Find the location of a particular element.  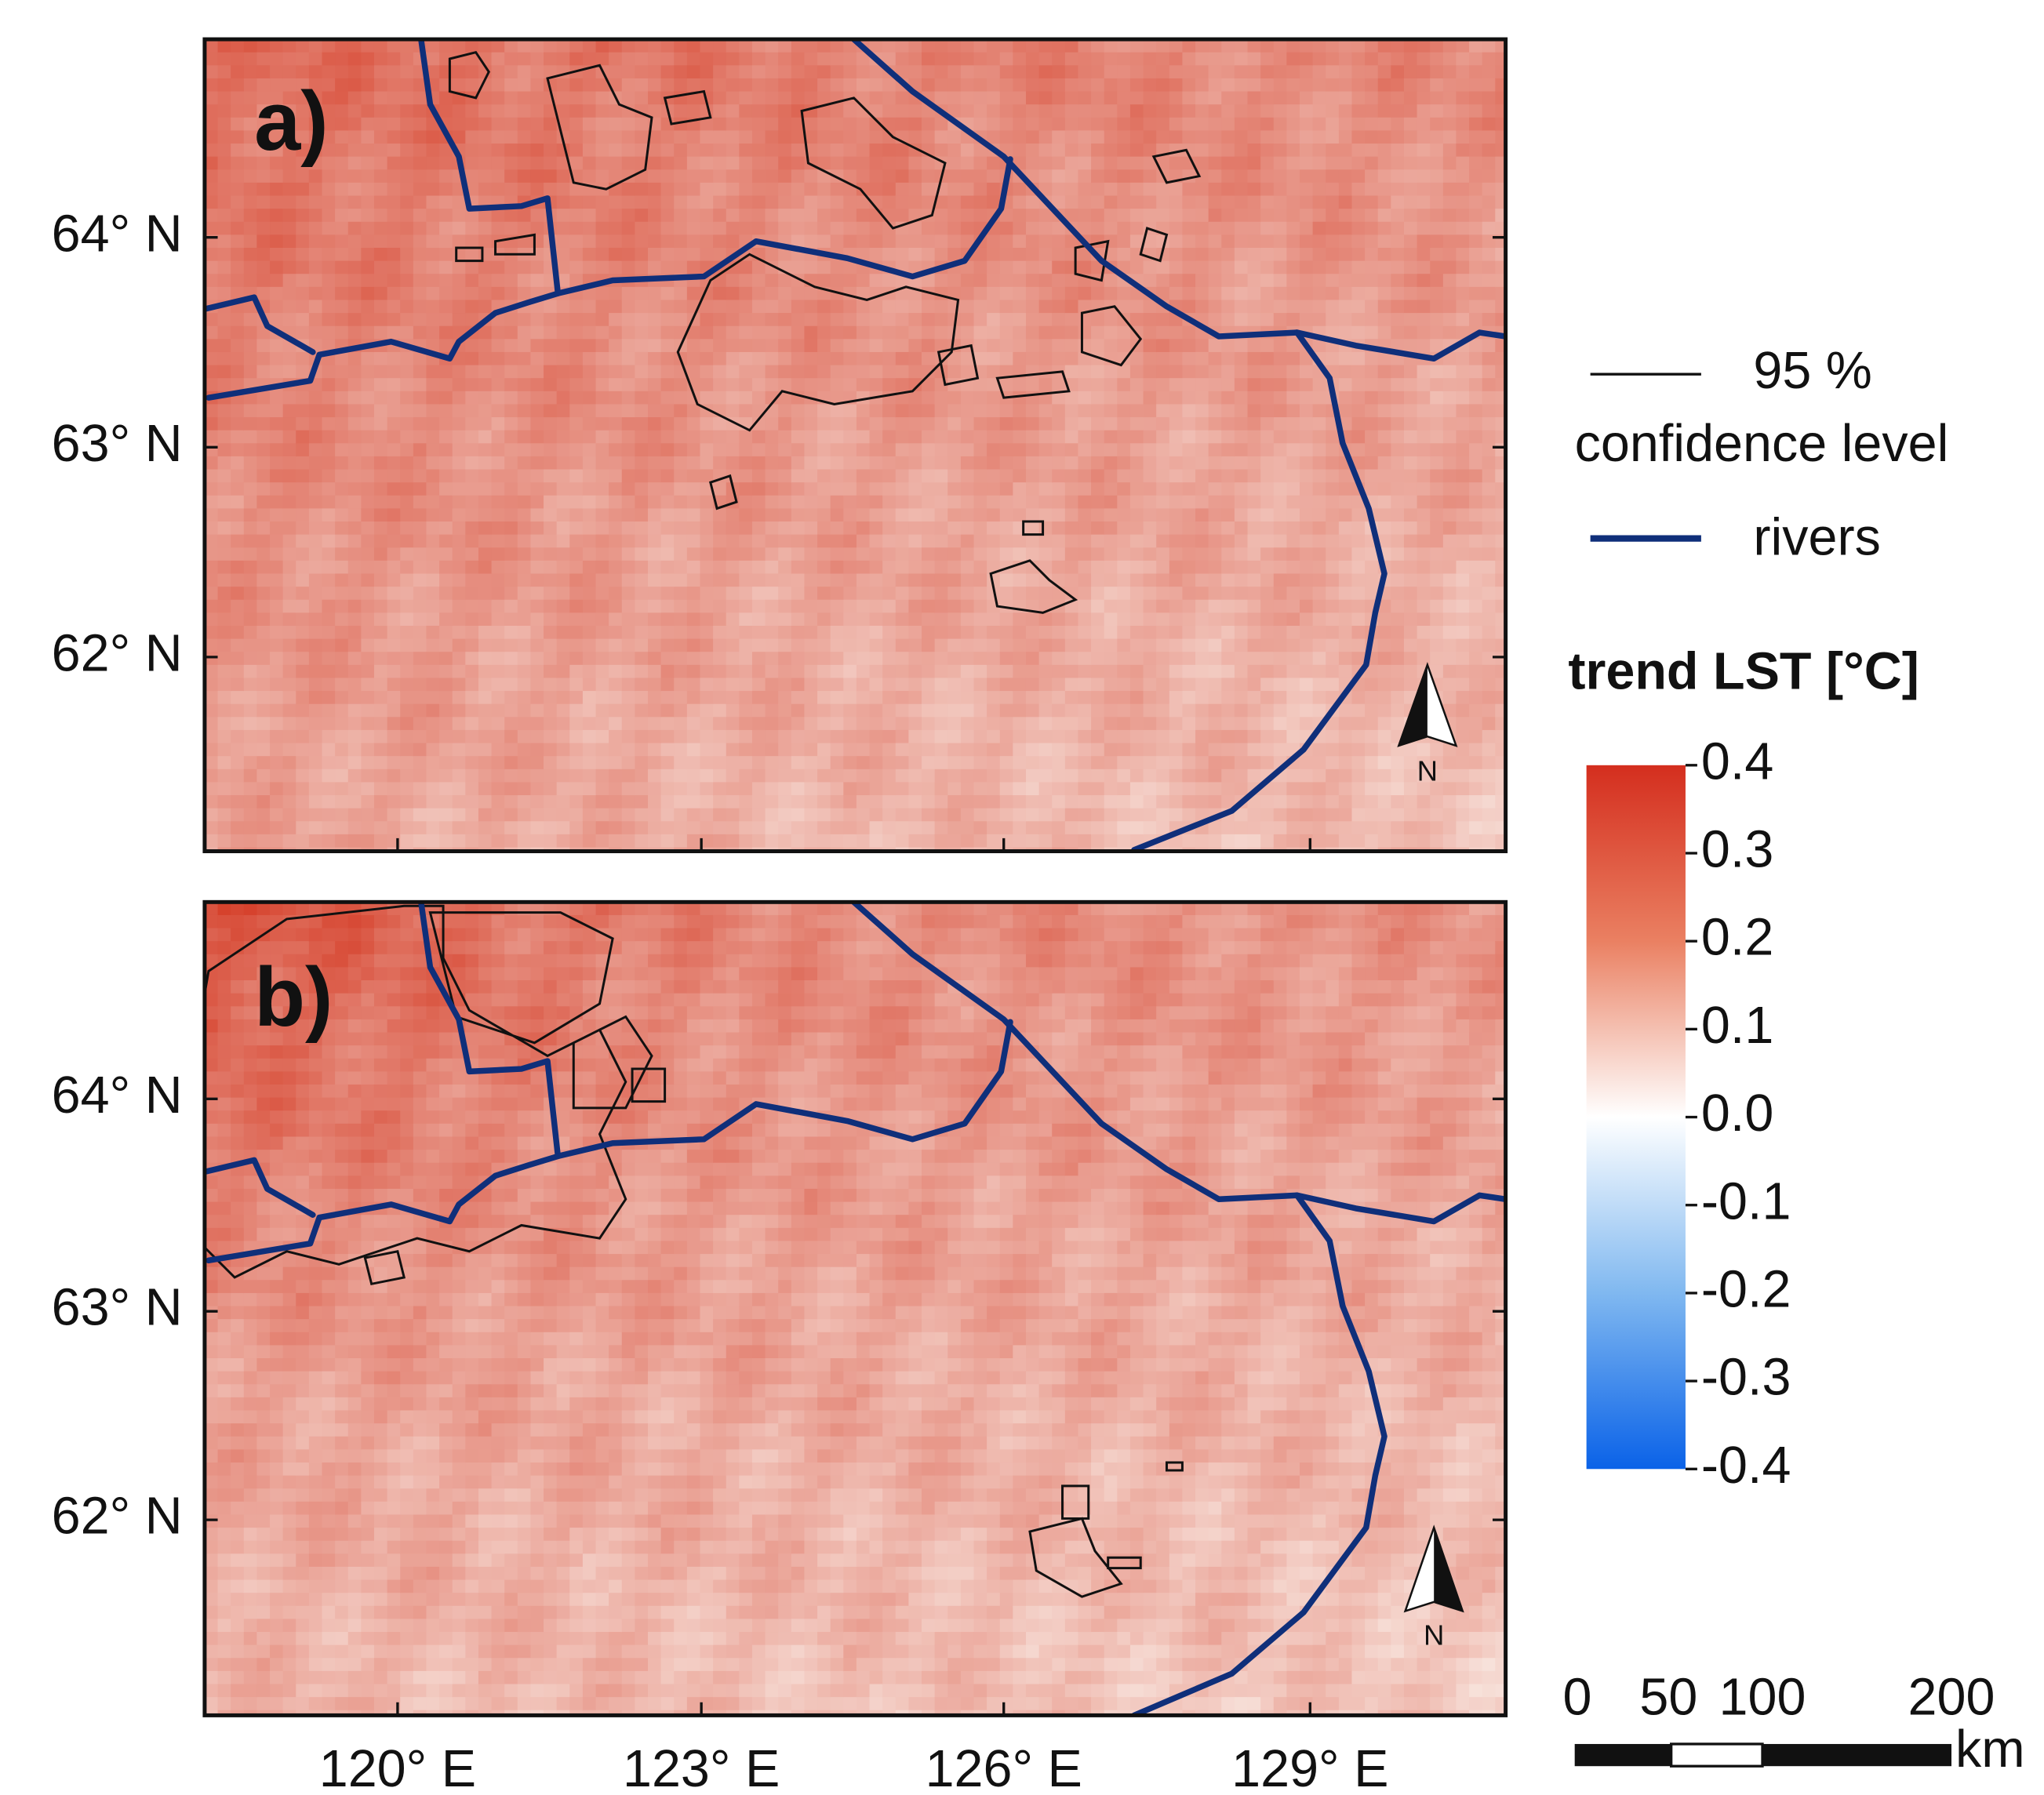

colorbar-tick-label: 0.3 is located at coordinates (1737, 850).